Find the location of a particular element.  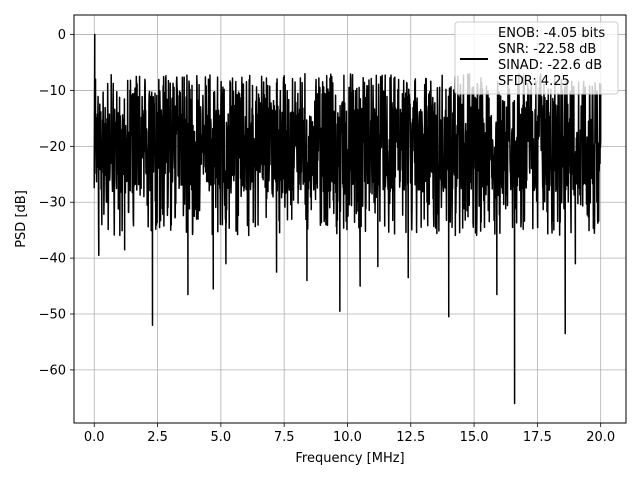

x-tick-label: 5.0 is located at coordinates (221, 437).